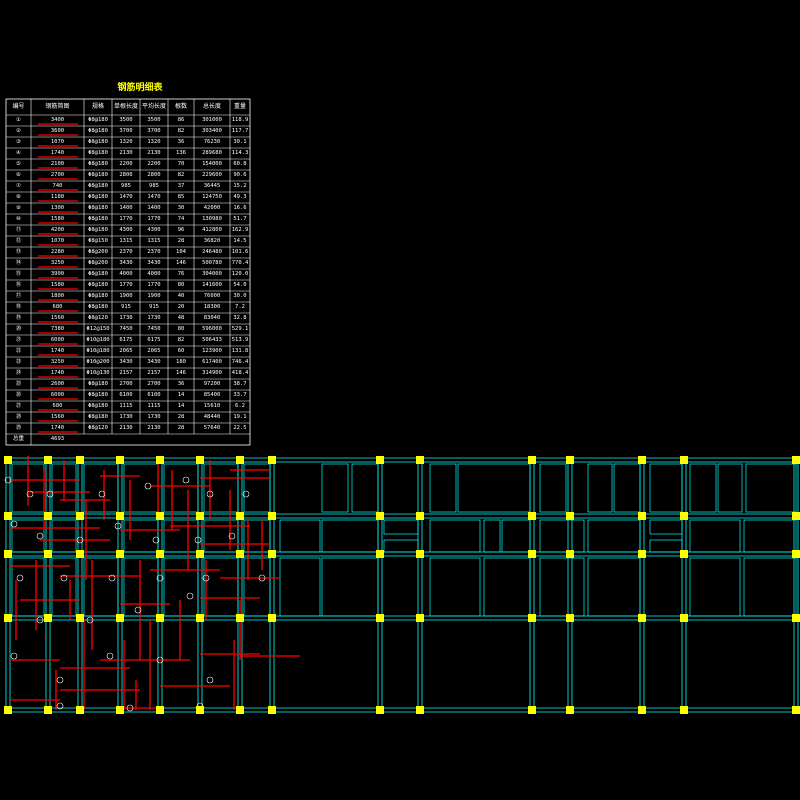 The image size is (800, 800). I want to click on rebar-table-lines, so click(128, 272).